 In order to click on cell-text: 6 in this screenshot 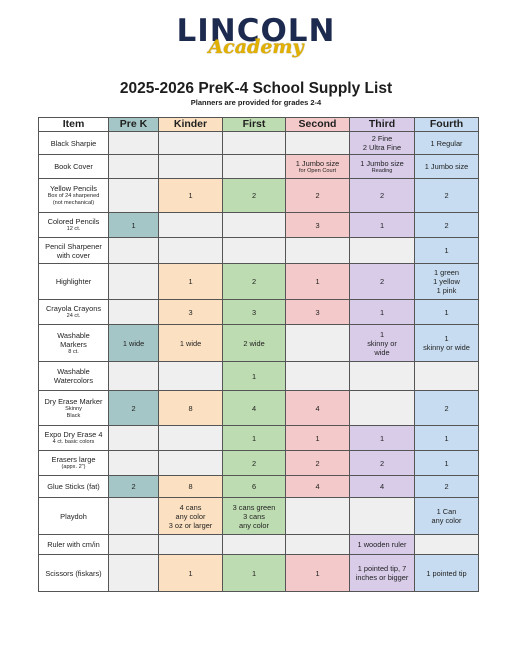, I will do `click(254, 486)`.